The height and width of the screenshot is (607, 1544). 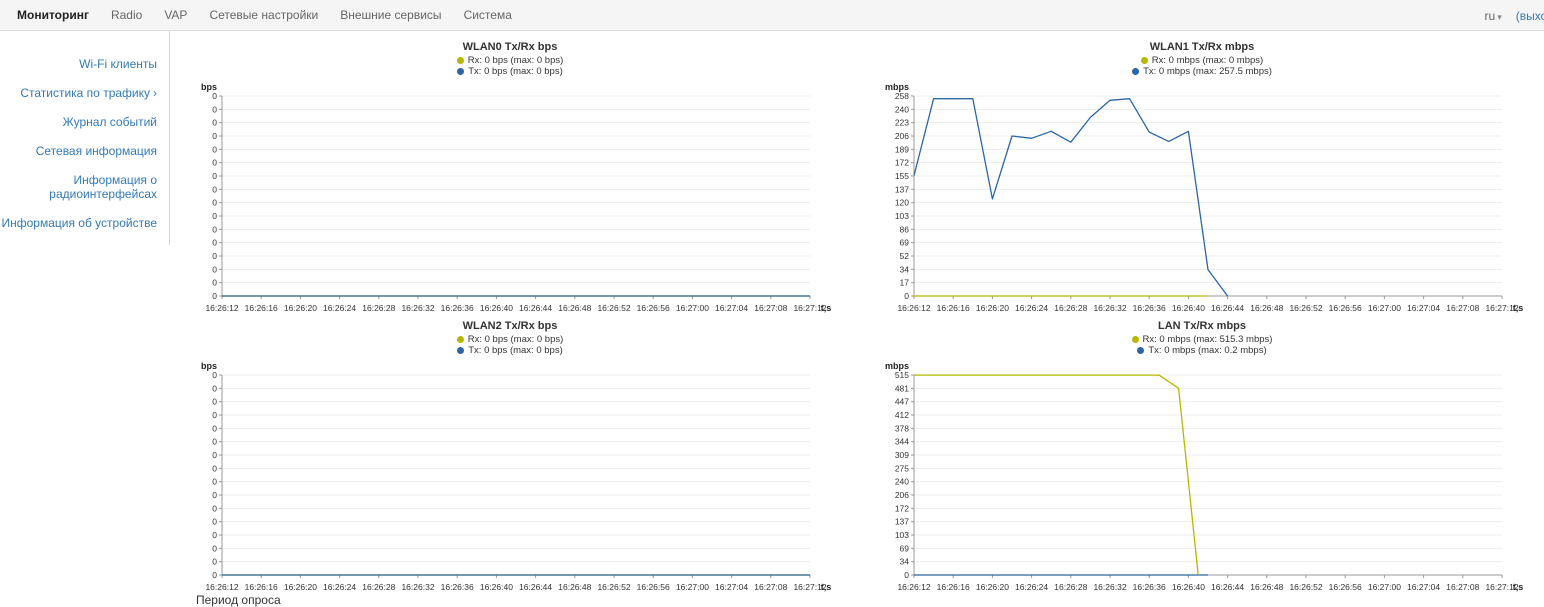 What do you see at coordinates (902, 442) in the screenshot?
I see `svg-text: 344` at bounding box center [902, 442].